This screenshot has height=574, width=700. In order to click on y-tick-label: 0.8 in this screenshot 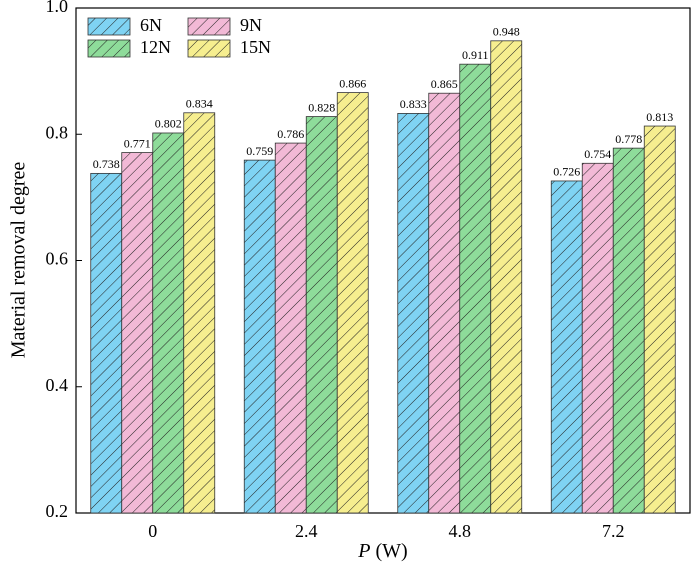, I will do `click(57, 132)`.